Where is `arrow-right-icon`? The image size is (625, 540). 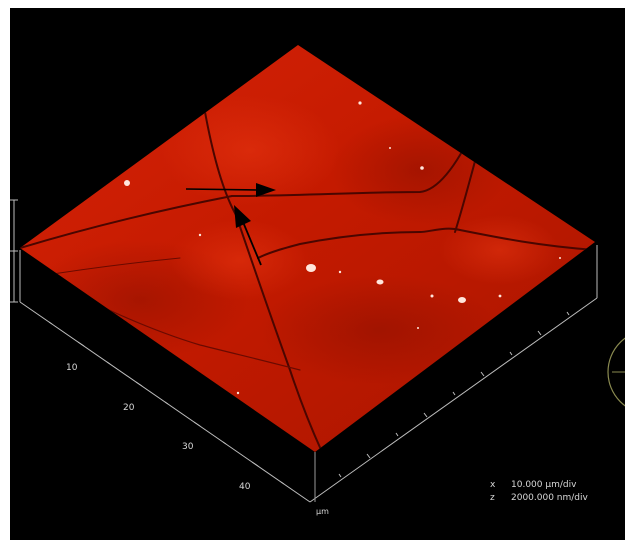 arrow-right-icon is located at coordinates (230, 190).